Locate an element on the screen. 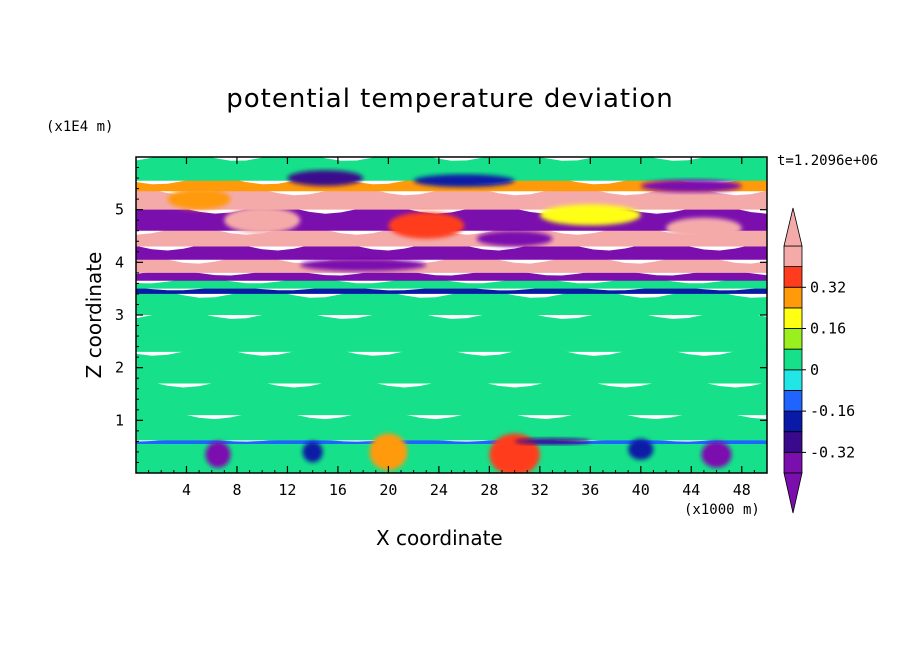 This screenshot has width=904, height=654. x-tick-label: 8 is located at coordinates (236, 490).